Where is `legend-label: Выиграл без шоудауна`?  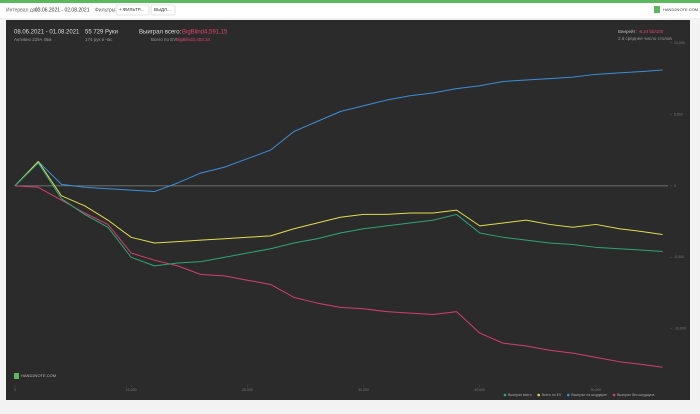 legend-label: Выиграл без шоудауна is located at coordinates (635, 395).